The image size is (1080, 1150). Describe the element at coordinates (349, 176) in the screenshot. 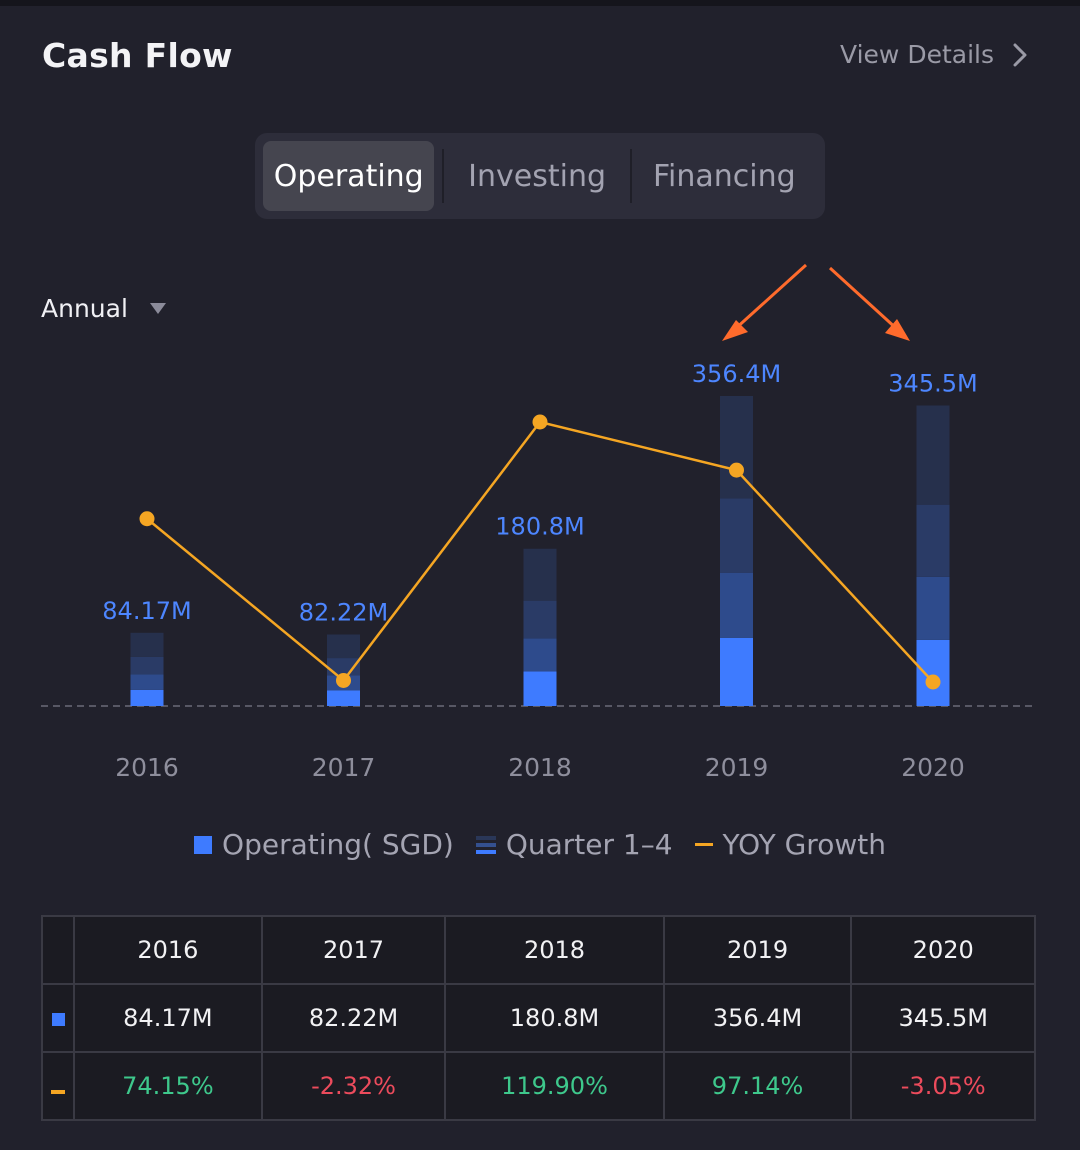

I see `tab-operating: Operating` at that location.